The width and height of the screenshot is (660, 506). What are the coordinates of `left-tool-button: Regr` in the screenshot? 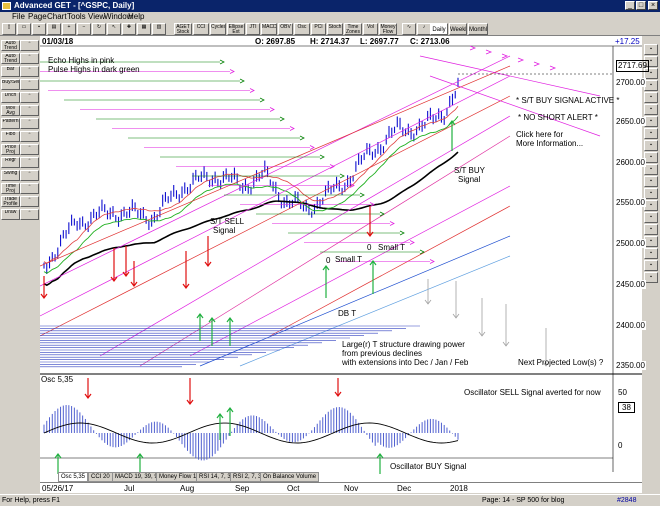 It's located at (10, 162).